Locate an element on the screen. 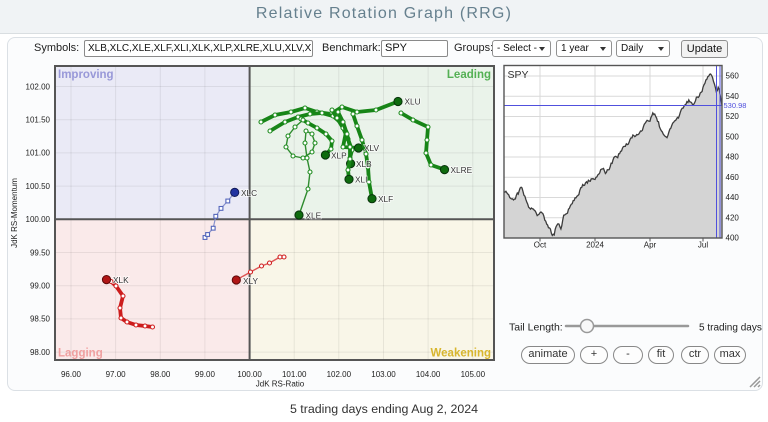 The image size is (768, 422). svg-text: 100.50 is located at coordinates (38, 186).